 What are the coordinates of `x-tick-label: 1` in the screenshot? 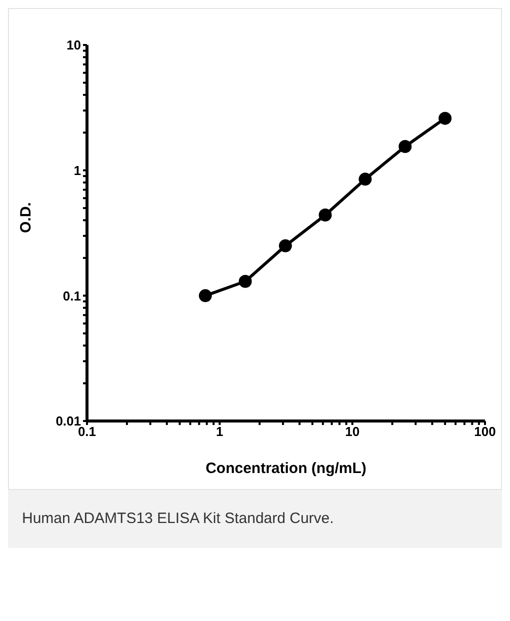 It's located at (220, 432).